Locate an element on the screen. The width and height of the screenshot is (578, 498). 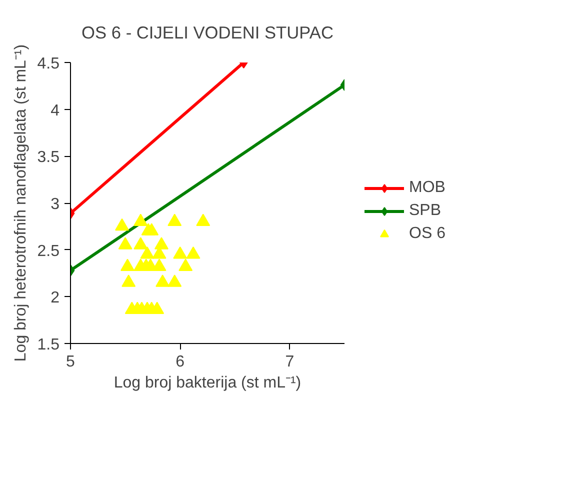
y-tick-label: 1.5 is located at coordinates (48, 345).